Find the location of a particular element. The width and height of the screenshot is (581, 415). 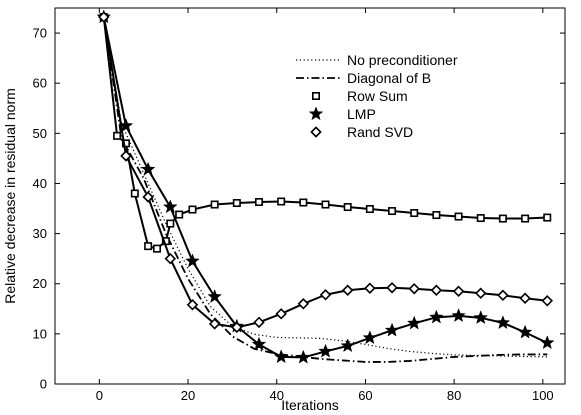

legend-entry: Rand SVD is located at coordinates (361, 132).